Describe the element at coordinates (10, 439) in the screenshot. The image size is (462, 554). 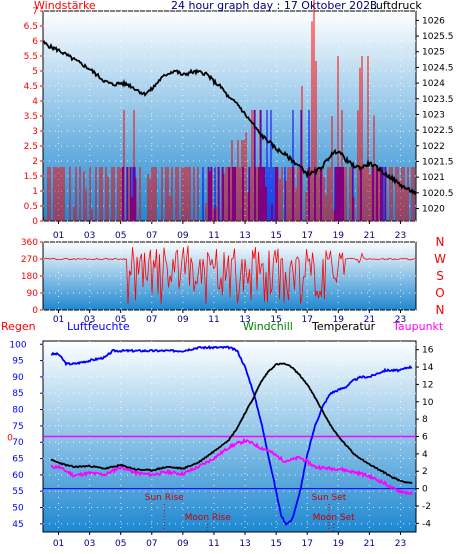
I see `rain-y-tick-label: 0` at that location.